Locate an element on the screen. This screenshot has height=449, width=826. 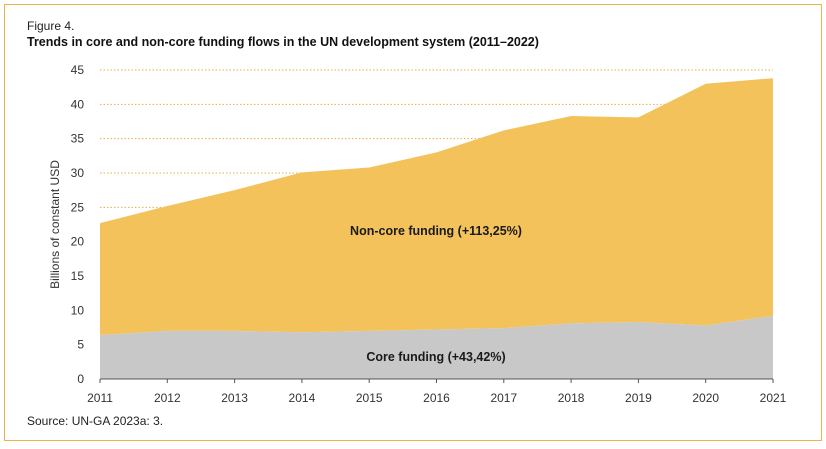
y-tick-label: 35 is located at coordinates (78, 139).